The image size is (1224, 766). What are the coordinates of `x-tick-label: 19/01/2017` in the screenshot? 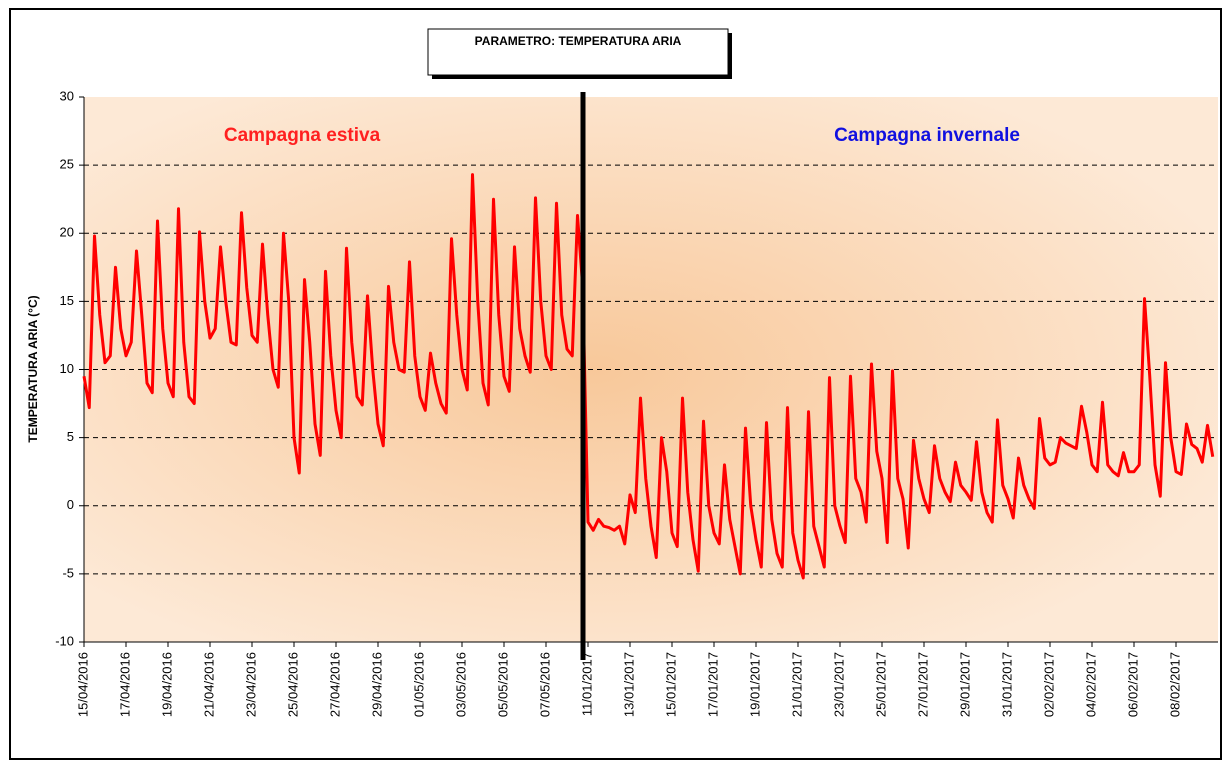 It's located at (754, 684).